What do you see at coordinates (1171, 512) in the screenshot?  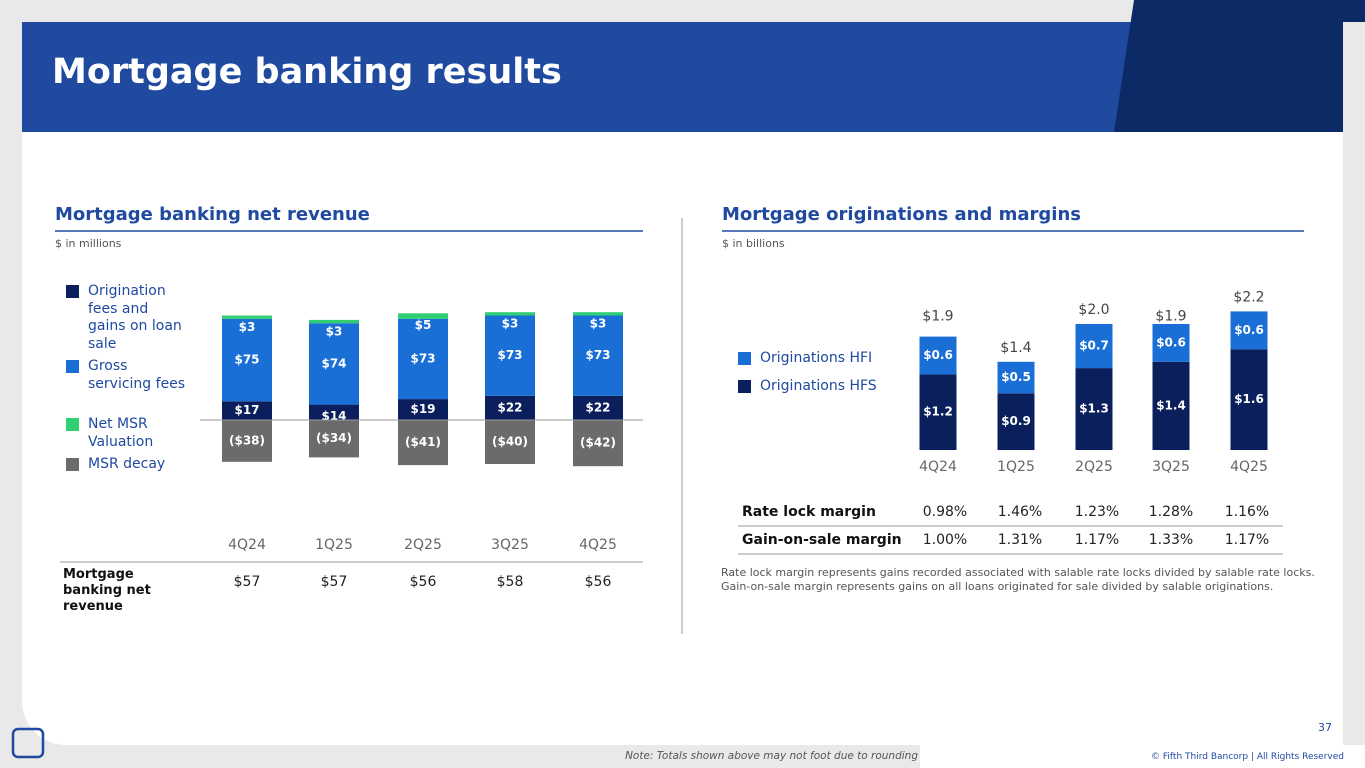 I see `table-cell: 1.28%` at bounding box center [1171, 512].